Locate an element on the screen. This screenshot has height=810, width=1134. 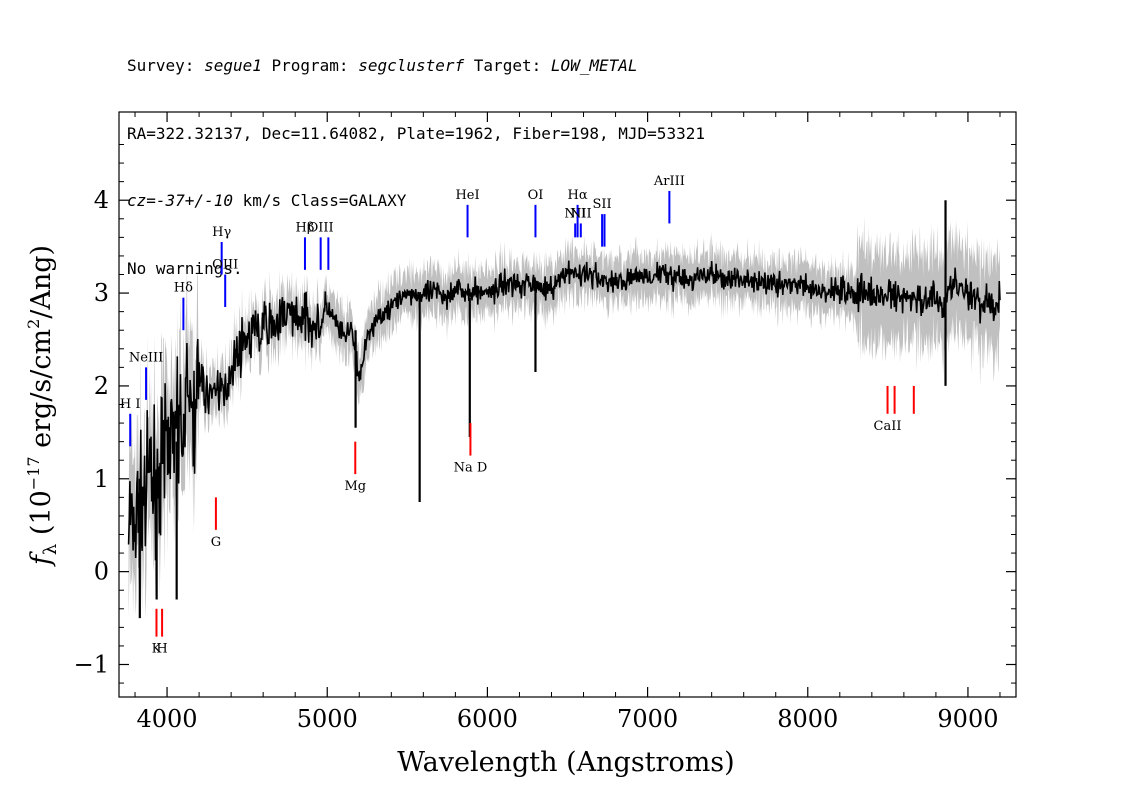
program-prefix: Program: is located at coordinates (310, 65).